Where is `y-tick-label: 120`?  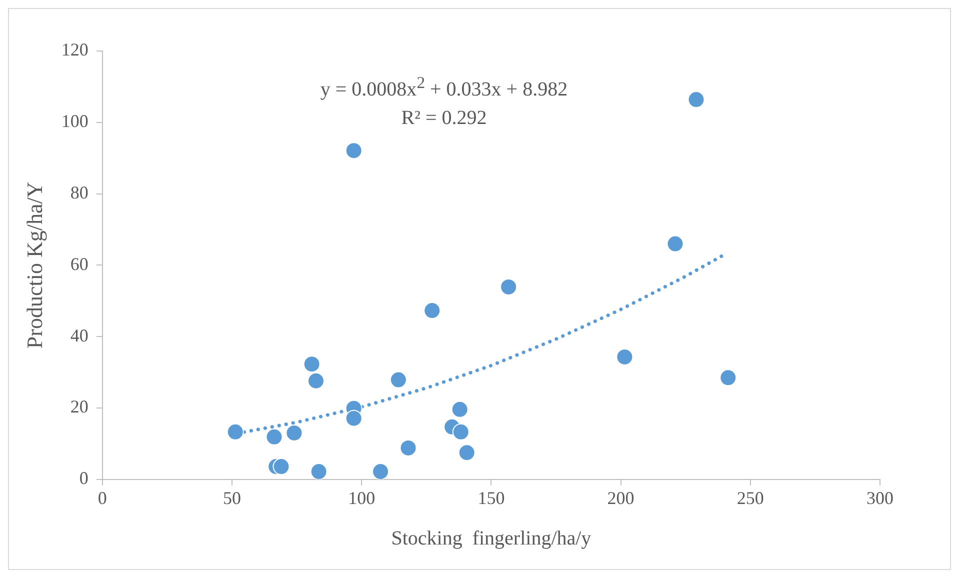 y-tick-label: 120 is located at coordinates (74, 50).